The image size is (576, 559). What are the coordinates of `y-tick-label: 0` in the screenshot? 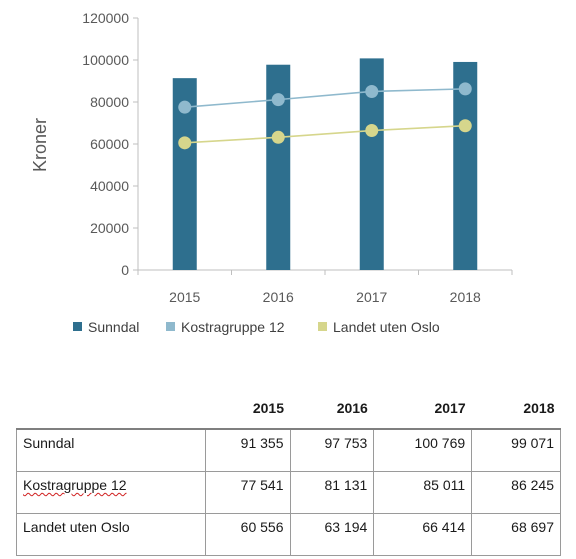 It's located at (125, 270).